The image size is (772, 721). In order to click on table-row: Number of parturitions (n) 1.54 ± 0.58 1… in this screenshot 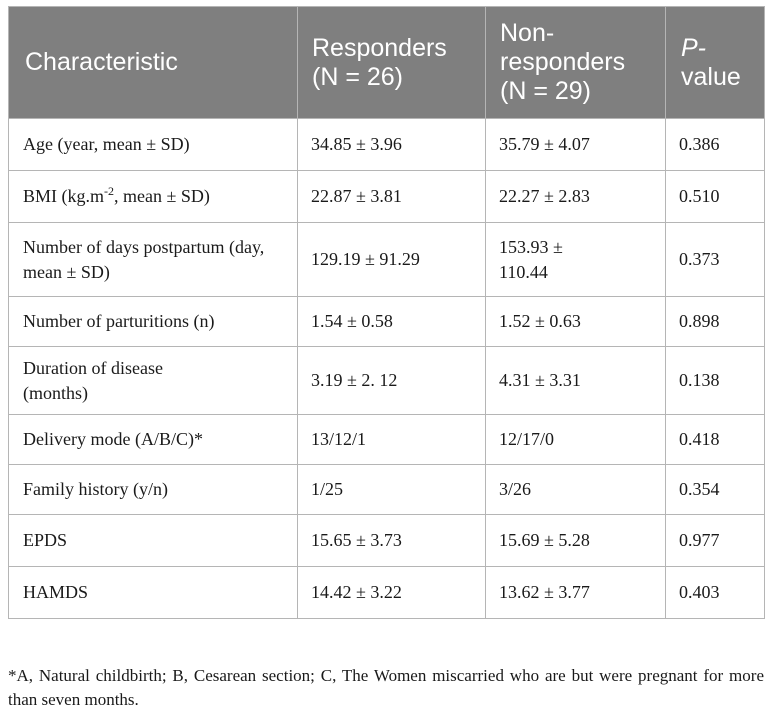, I will do `click(386, 321)`.